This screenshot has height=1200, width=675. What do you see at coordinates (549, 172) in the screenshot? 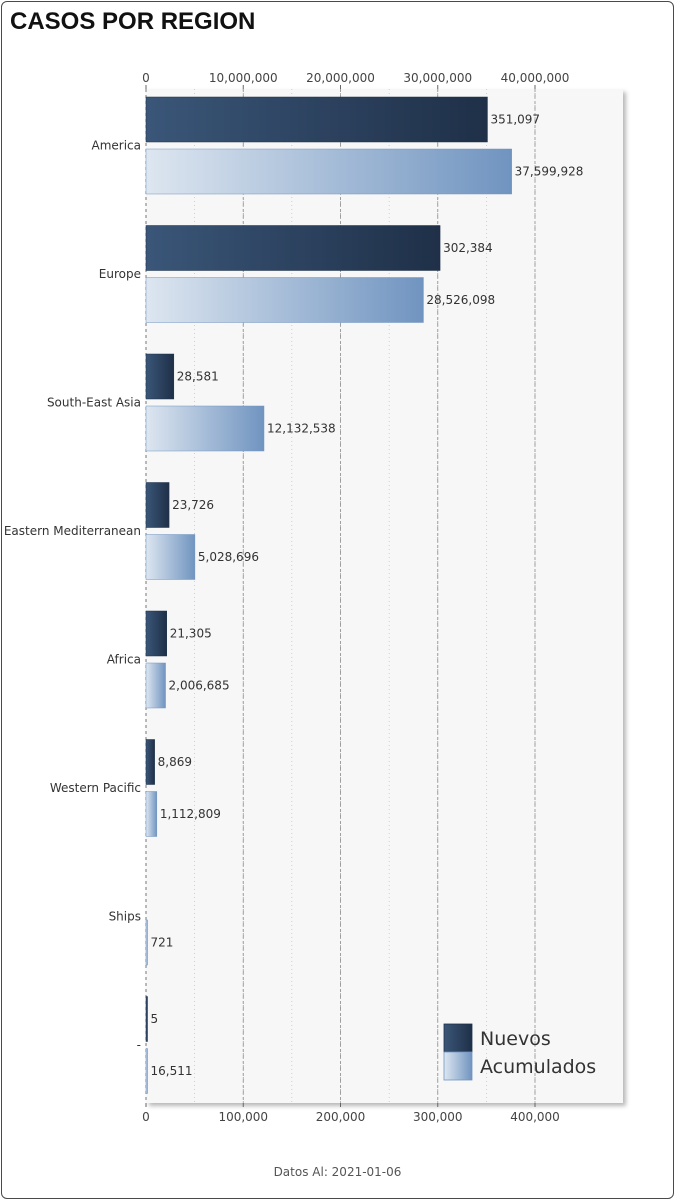
I see `bar-acumulados-label: 37,599,928` at bounding box center [549, 172].